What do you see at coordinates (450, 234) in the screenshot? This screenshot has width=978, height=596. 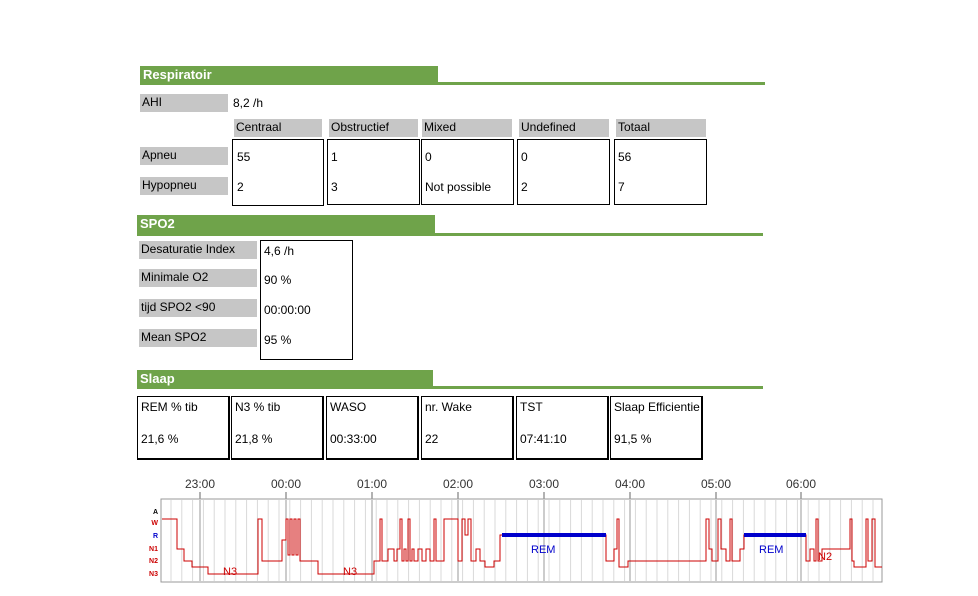 I see `spo2-underline` at bounding box center [450, 234].